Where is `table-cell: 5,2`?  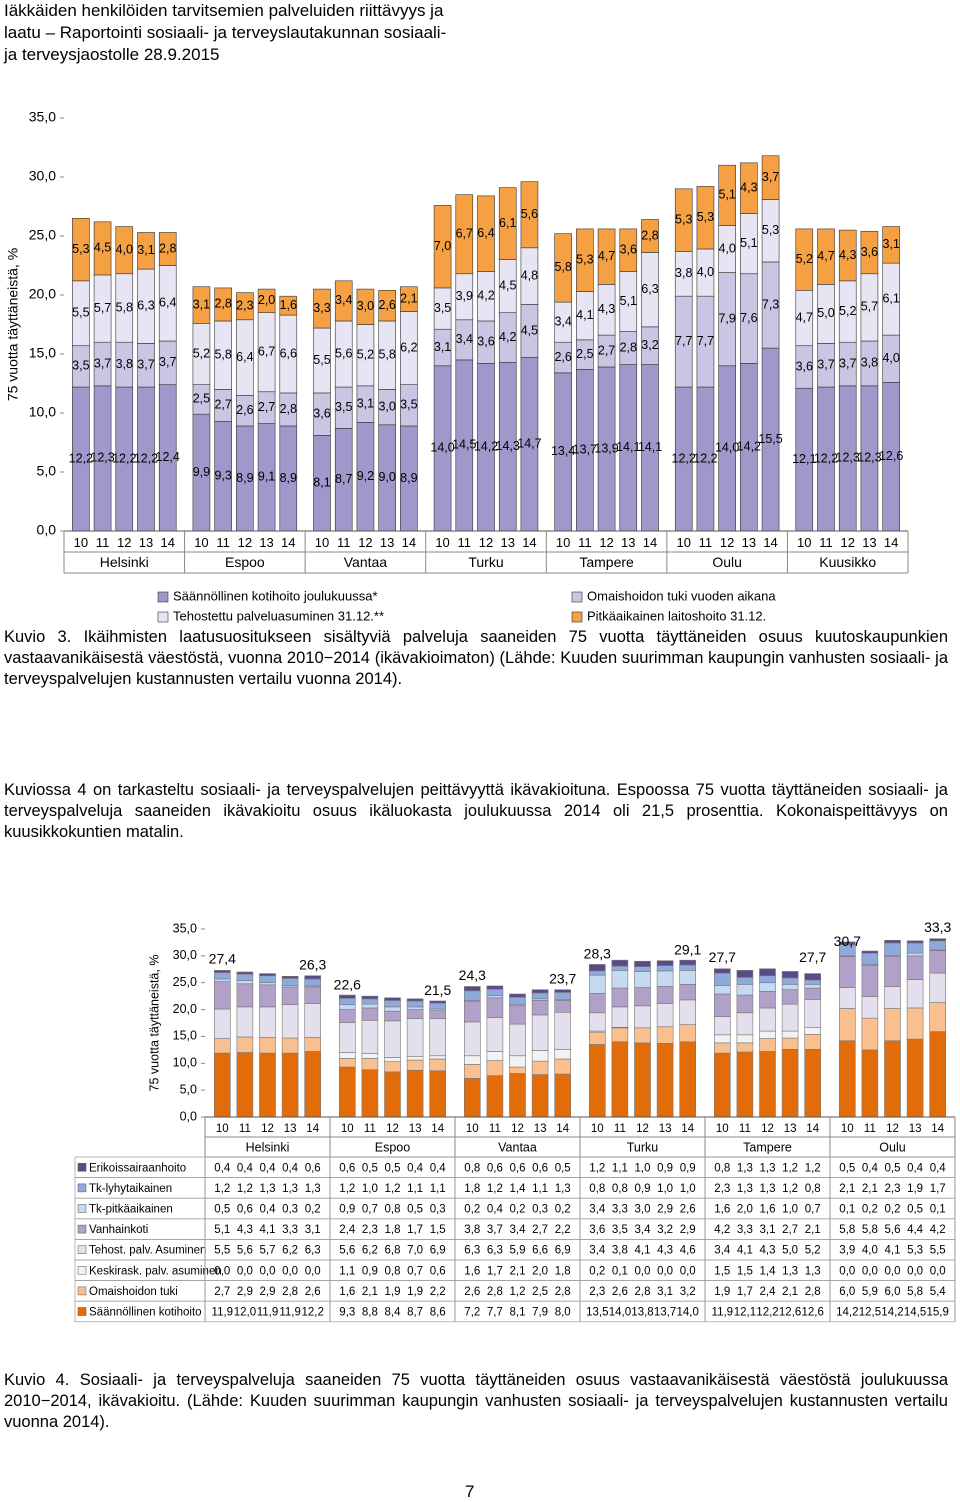 table-cell: 5,2 is located at coordinates (813, 1251).